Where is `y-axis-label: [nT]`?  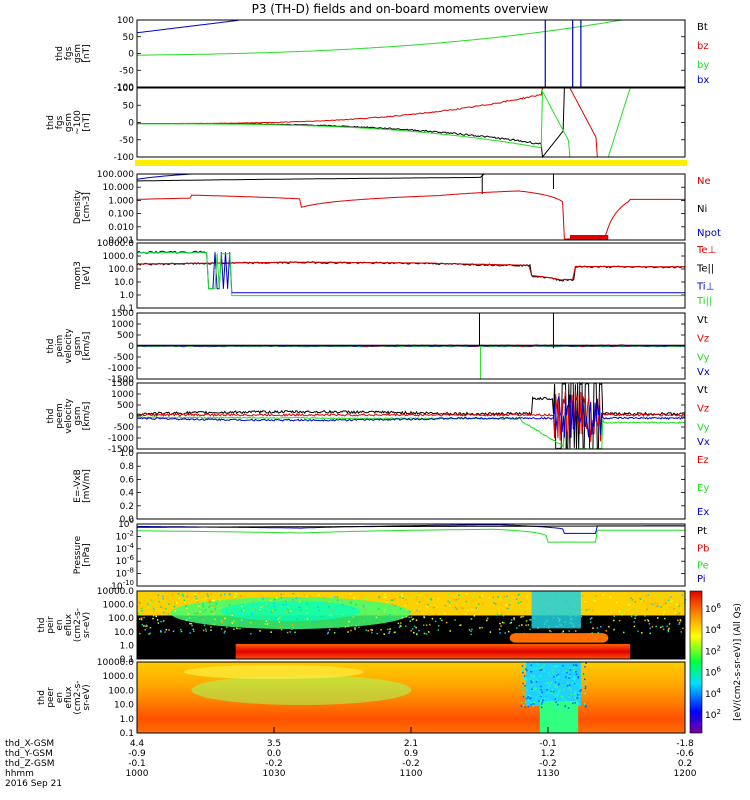 y-axis-label: [nT] is located at coordinates (87, 122).